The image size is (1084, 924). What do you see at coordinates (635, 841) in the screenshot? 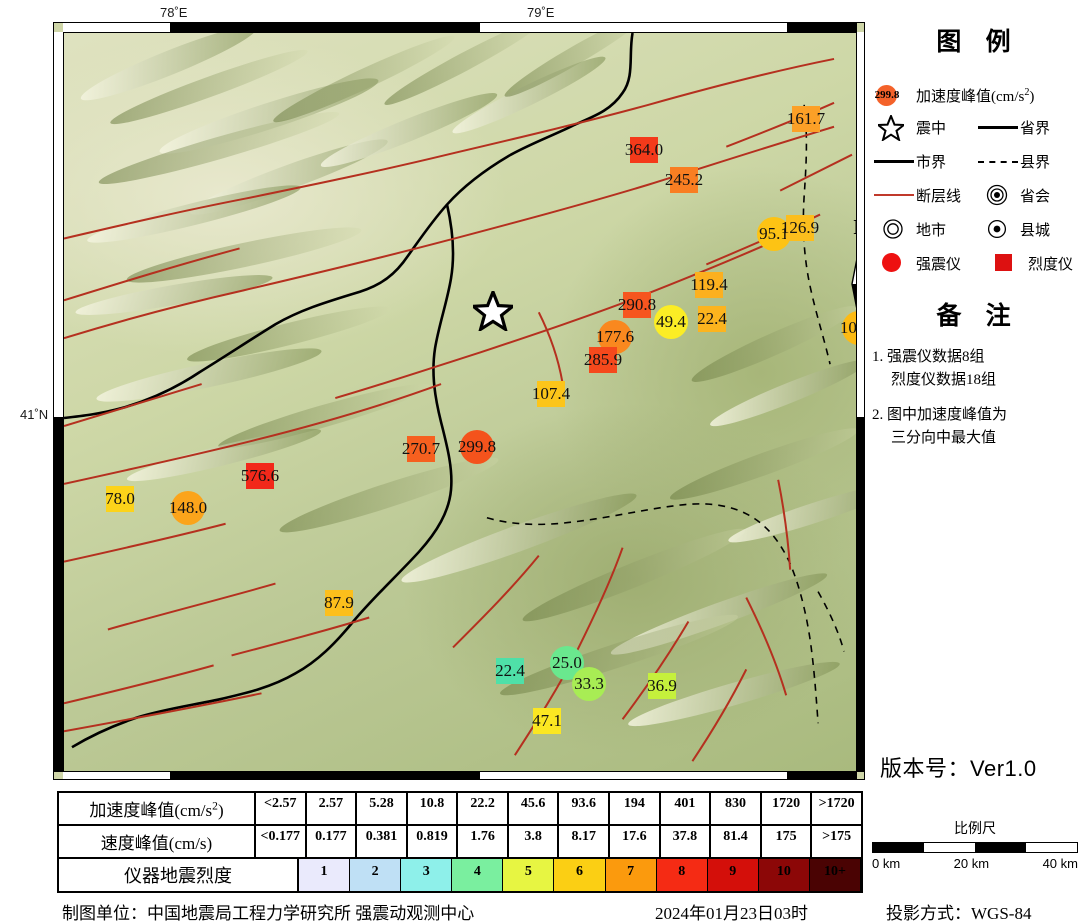
I see `table-cell: 17.6` at bounding box center [635, 841].